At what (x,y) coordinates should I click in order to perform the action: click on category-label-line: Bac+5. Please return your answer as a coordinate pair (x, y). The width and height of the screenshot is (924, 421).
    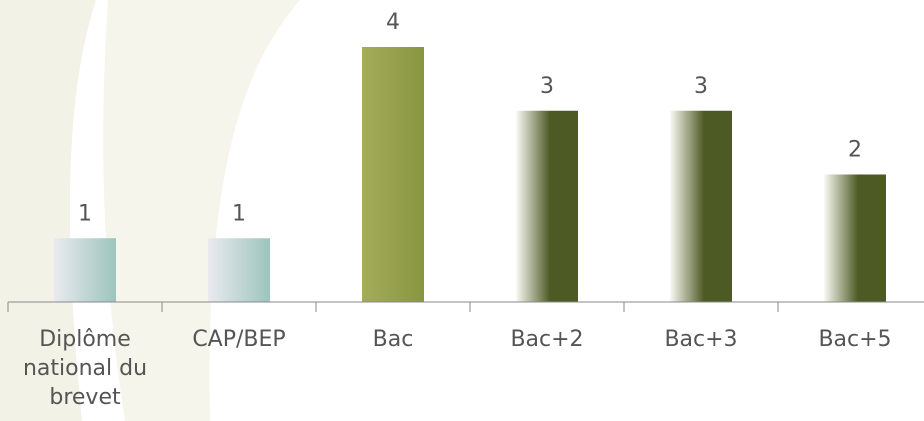
    Looking at the image, I should click on (854, 339).